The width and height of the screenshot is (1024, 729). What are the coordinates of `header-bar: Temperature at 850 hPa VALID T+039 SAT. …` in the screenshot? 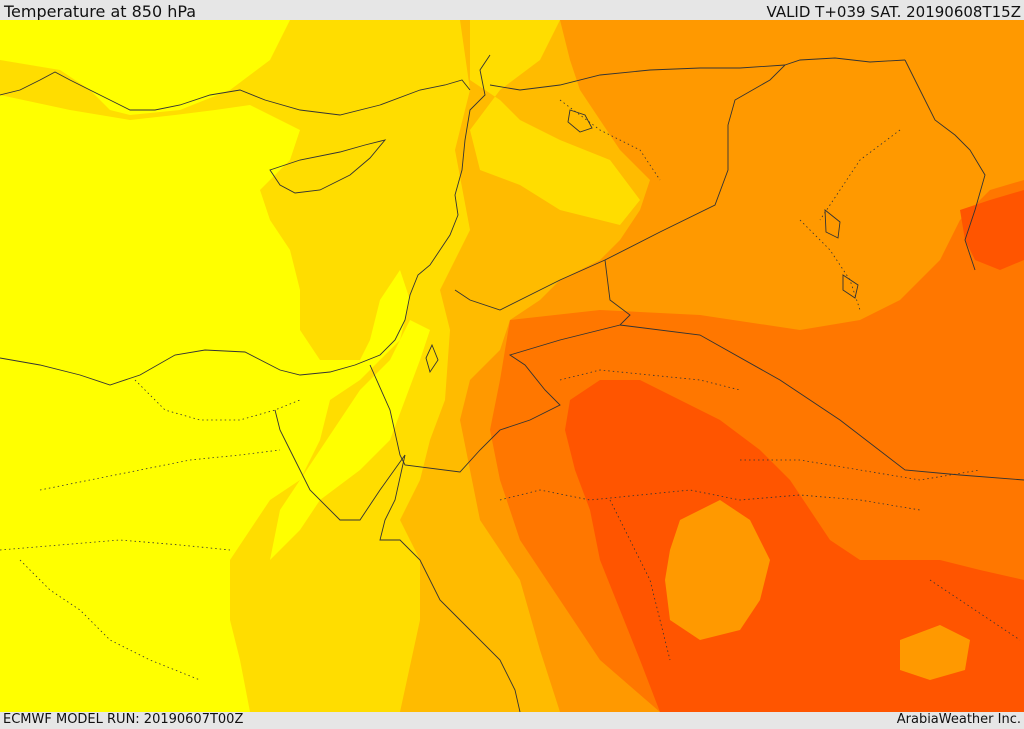 It's located at (512, 10).